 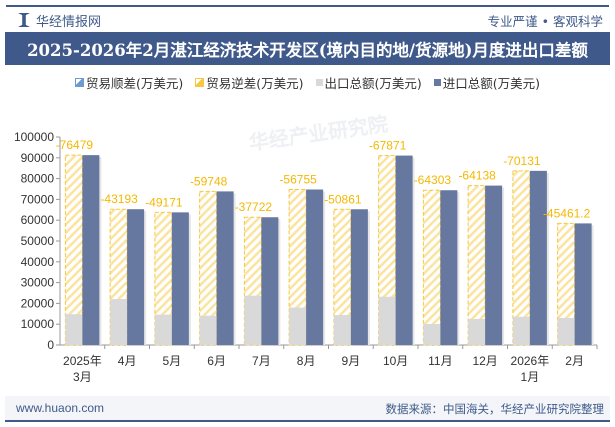 I want to click on x-tick-label: 2025年, so click(x=82, y=361).